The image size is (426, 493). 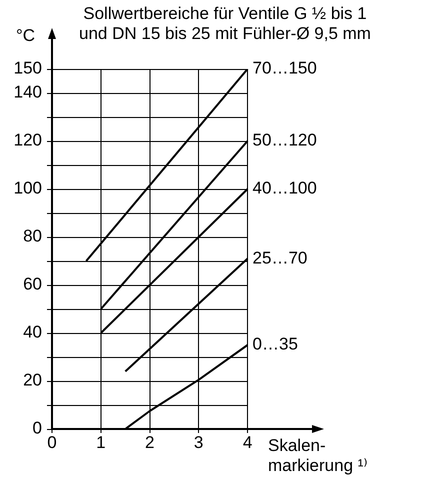 What do you see at coordinates (150, 442) in the screenshot?
I see `x-tick-label: 2` at bounding box center [150, 442].